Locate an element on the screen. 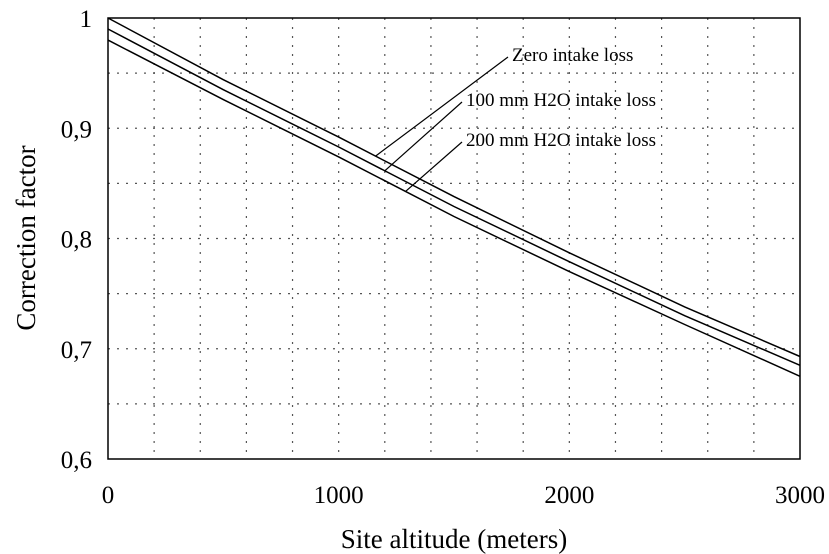 The width and height of the screenshot is (829, 554). y-tick-label: 1 is located at coordinates (86, 19).